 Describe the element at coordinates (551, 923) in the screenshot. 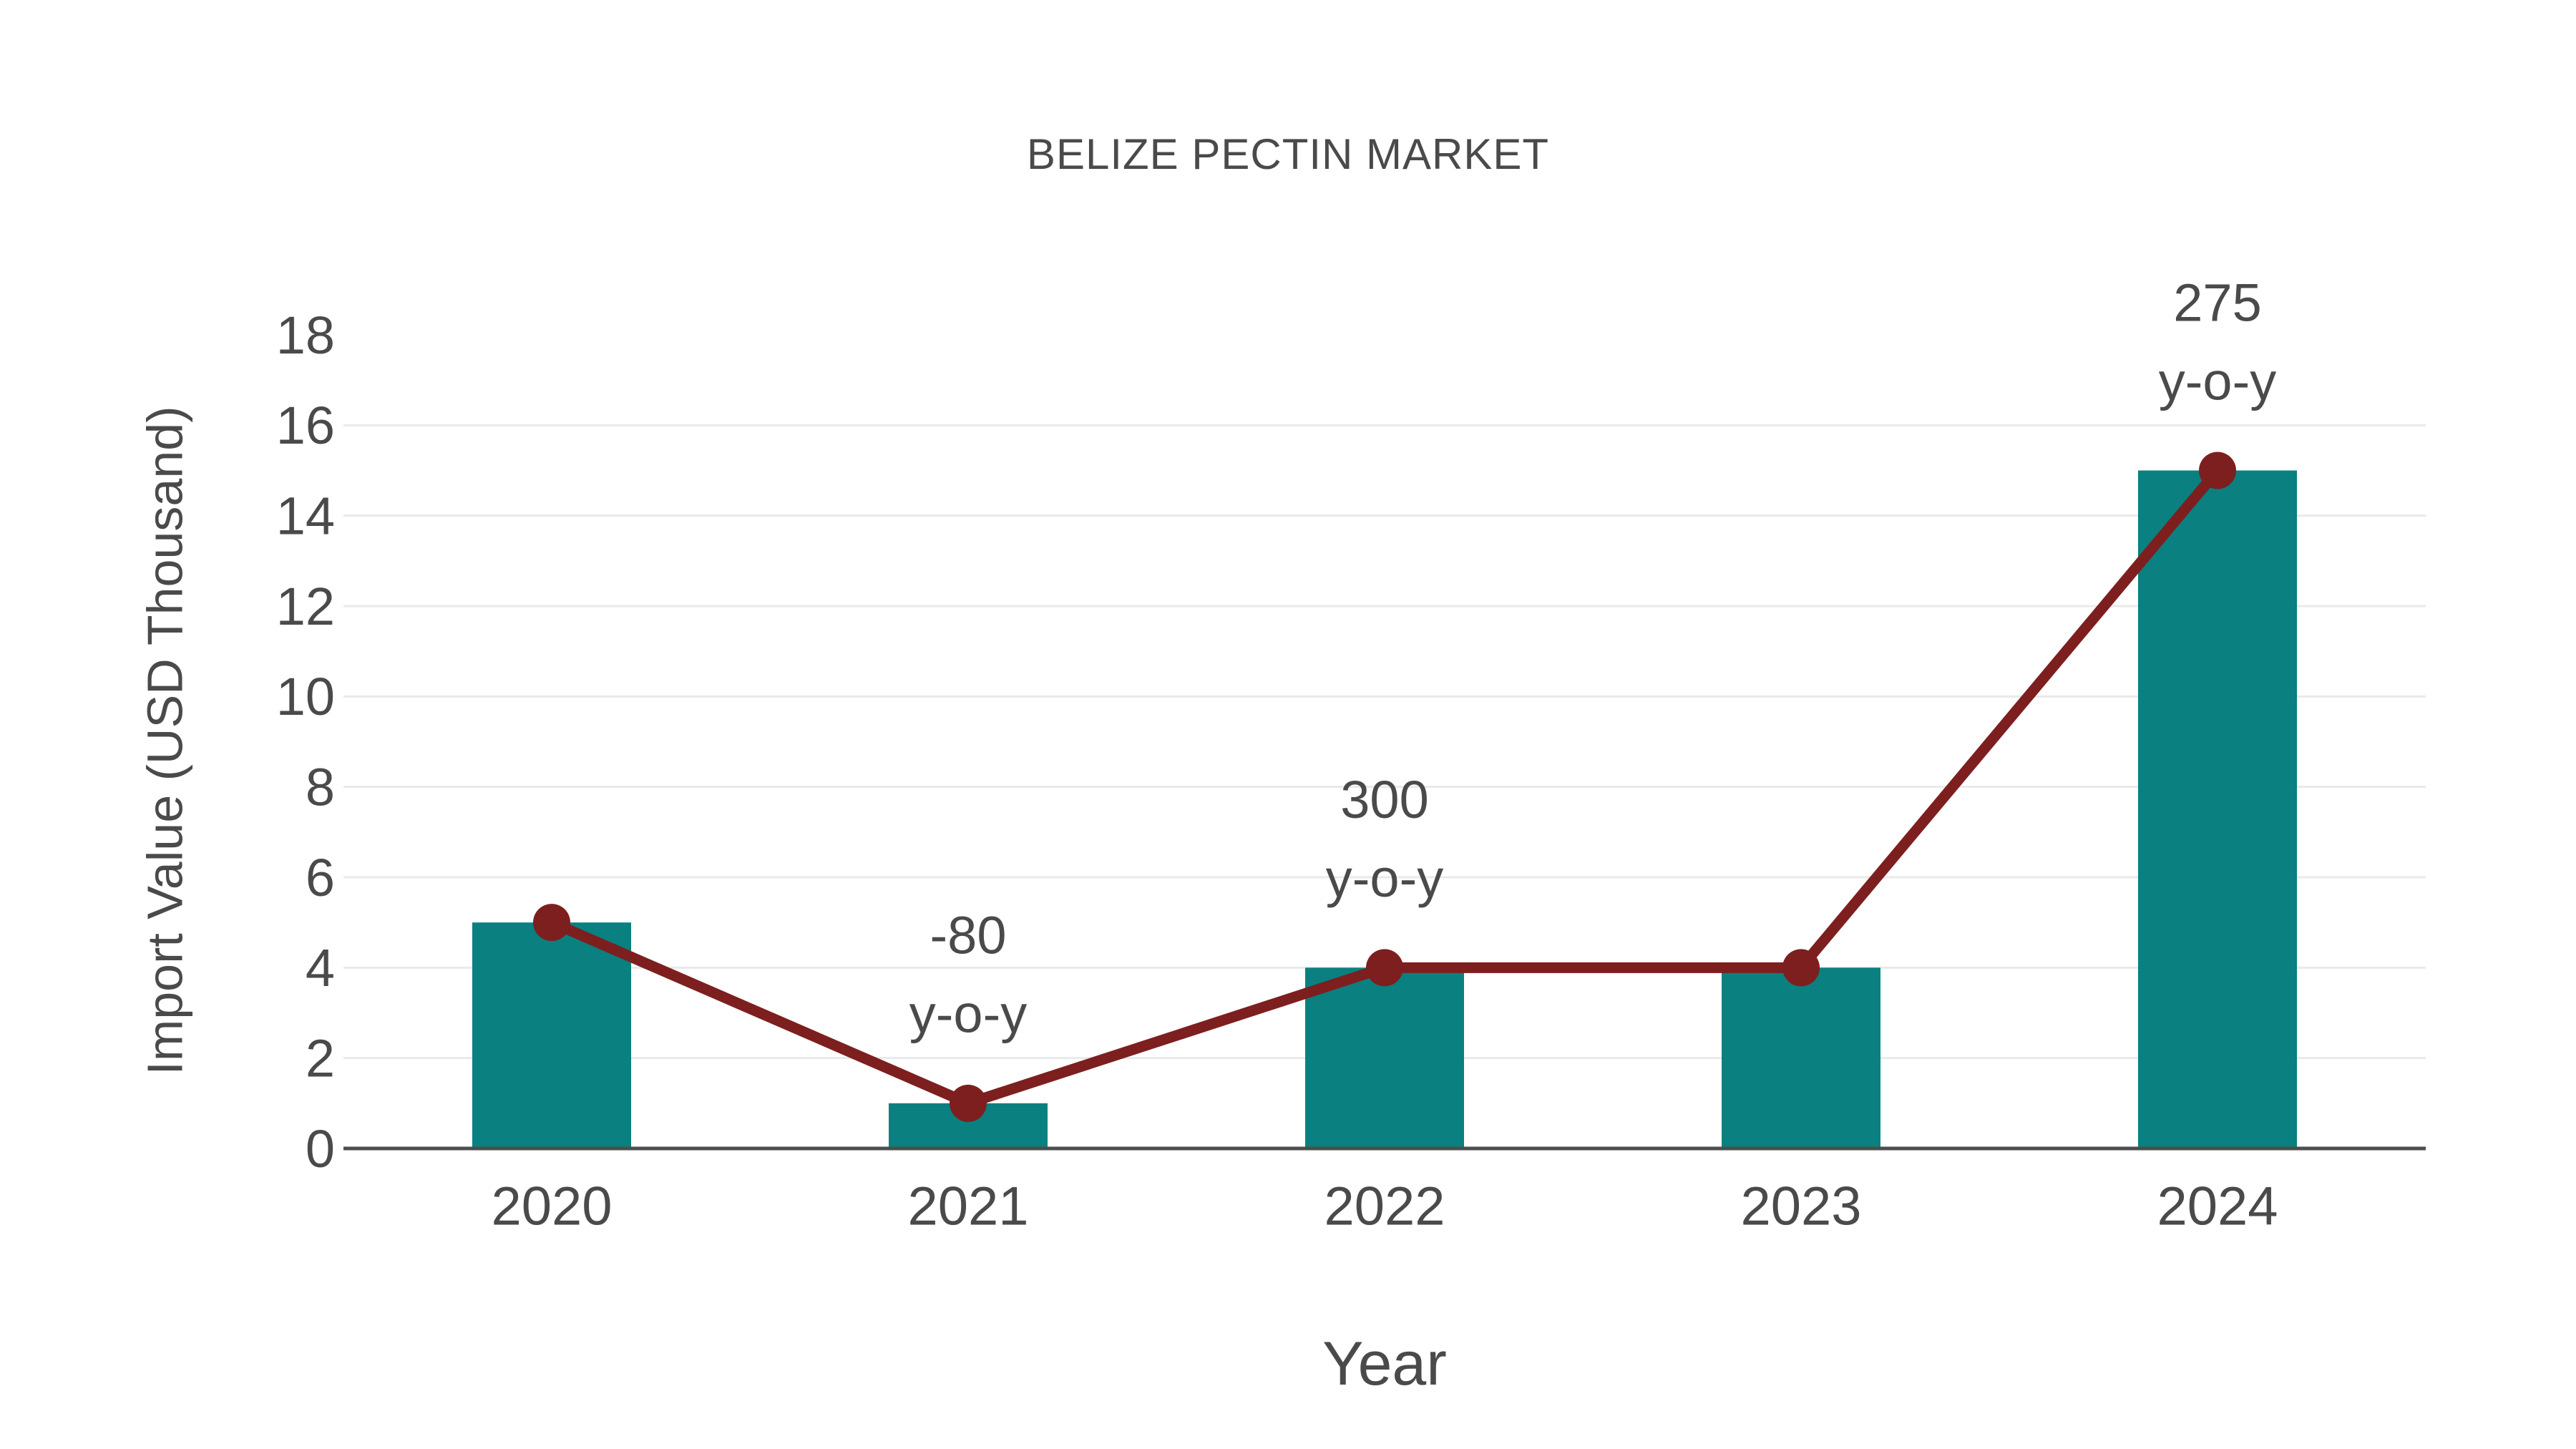

I see `marker-2020` at that location.